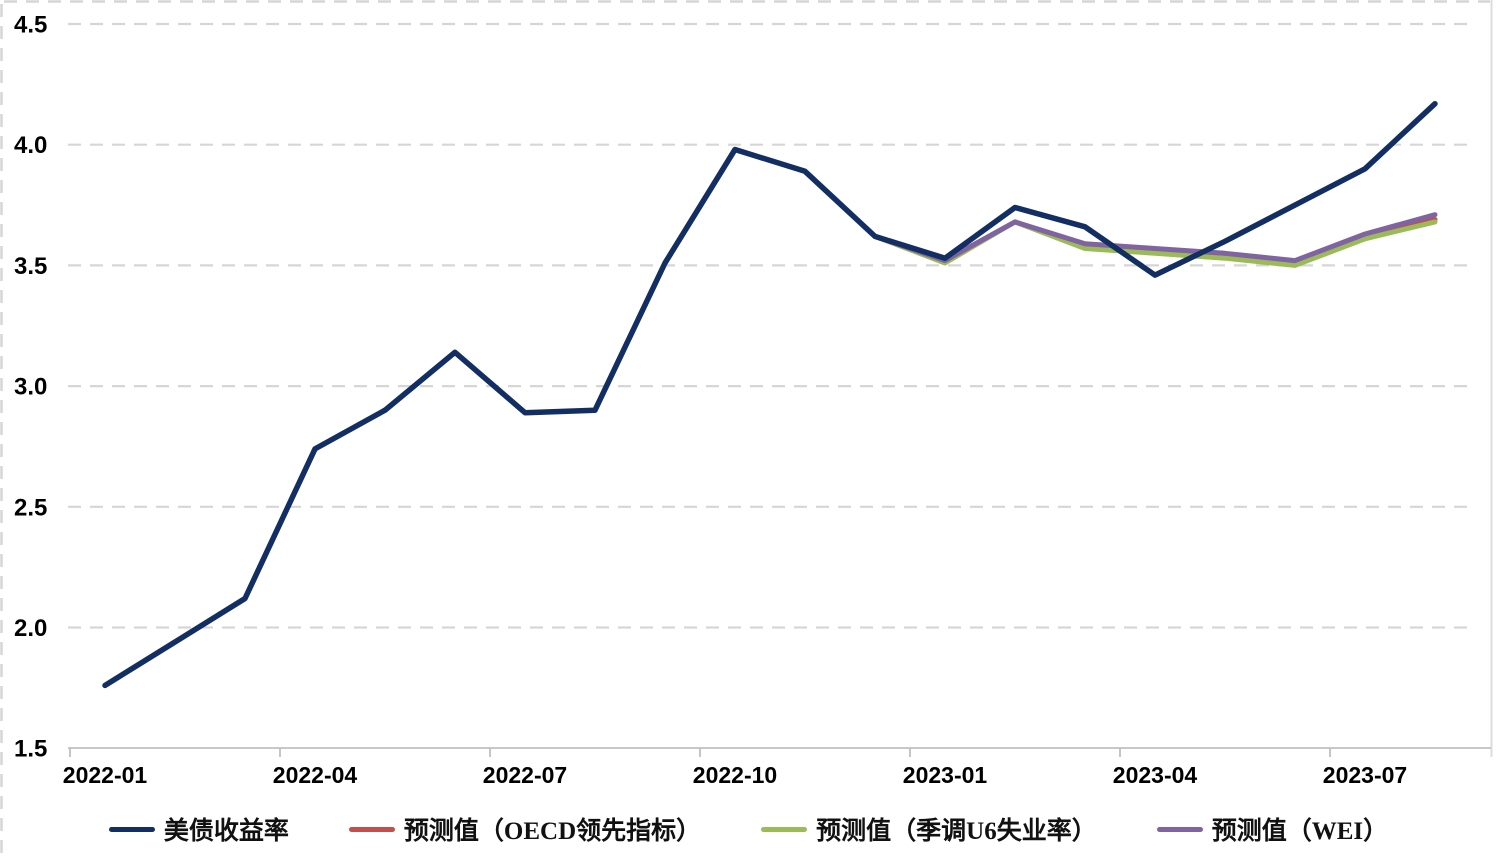 The image size is (1497, 862). What do you see at coordinates (371, 829) in the screenshot?
I see `red-line-swatch-icon` at bounding box center [371, 829].